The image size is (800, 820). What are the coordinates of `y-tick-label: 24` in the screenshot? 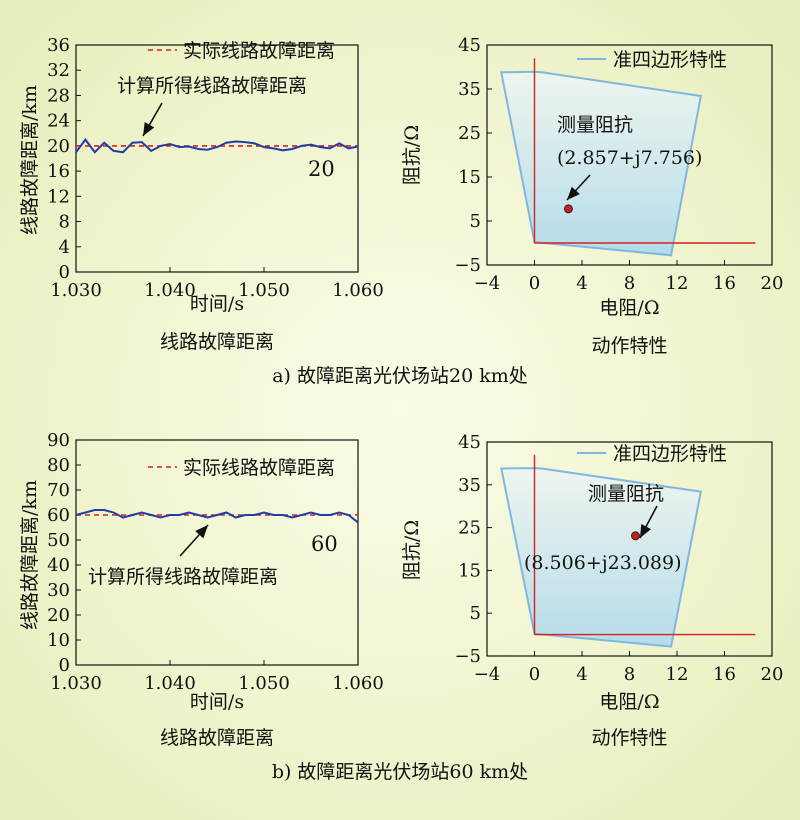 It's located at (58, 121).